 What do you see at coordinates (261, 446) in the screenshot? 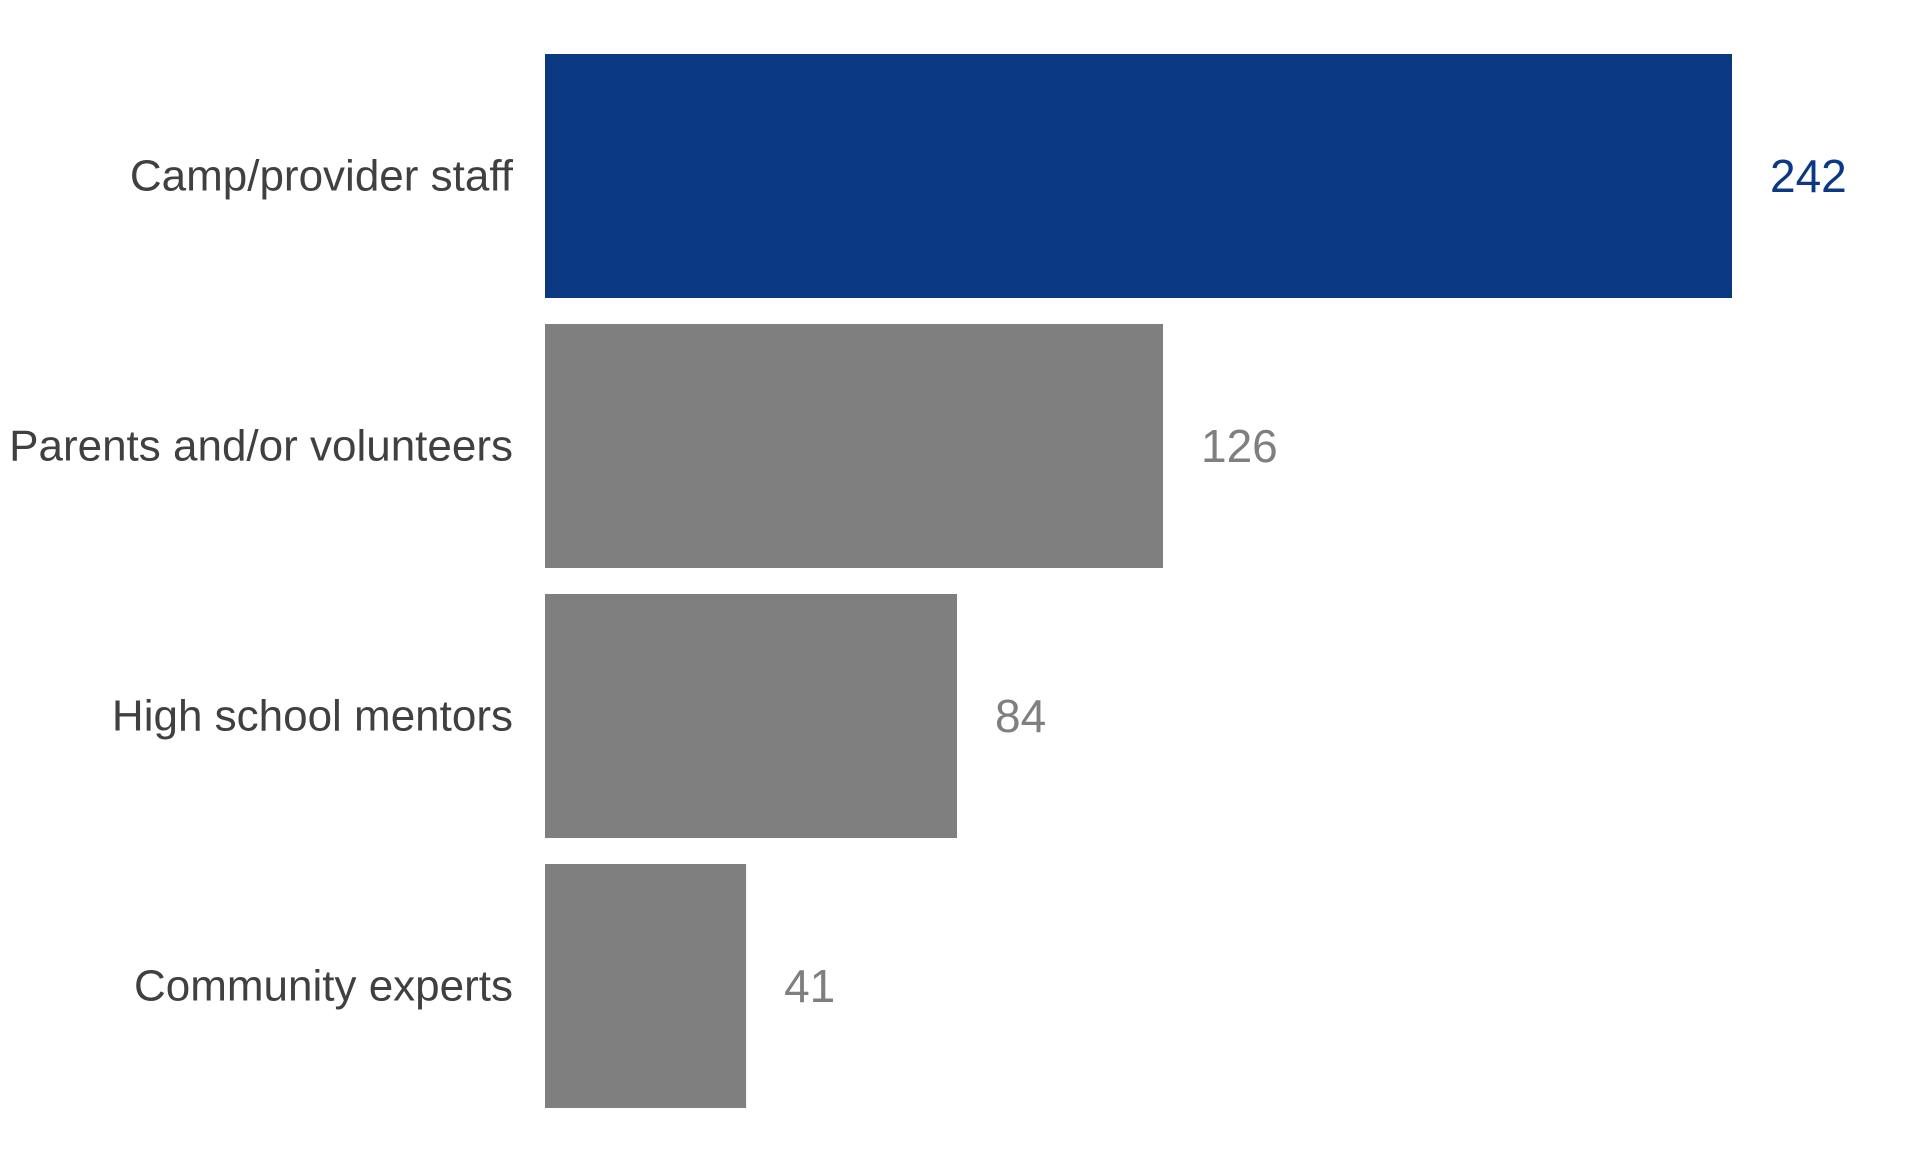
I see `category-label-parents-and-or-volunteers: Parents and/or volunteers` at bounding box center [261, 446].